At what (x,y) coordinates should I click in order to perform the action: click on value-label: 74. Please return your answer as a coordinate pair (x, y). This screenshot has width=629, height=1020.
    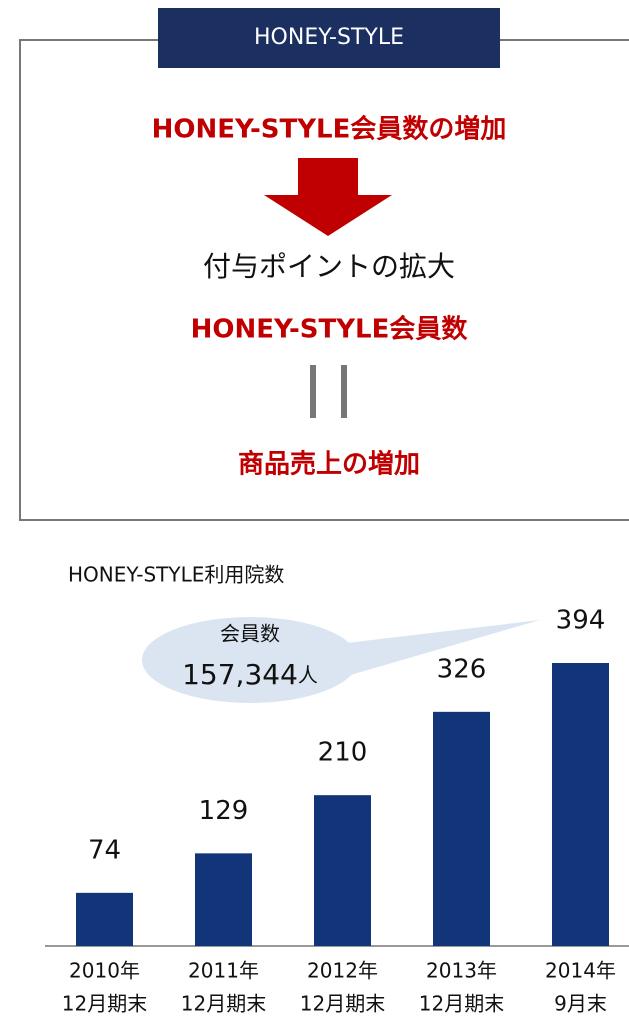
    Looking at the image, I should click on (104, 850).